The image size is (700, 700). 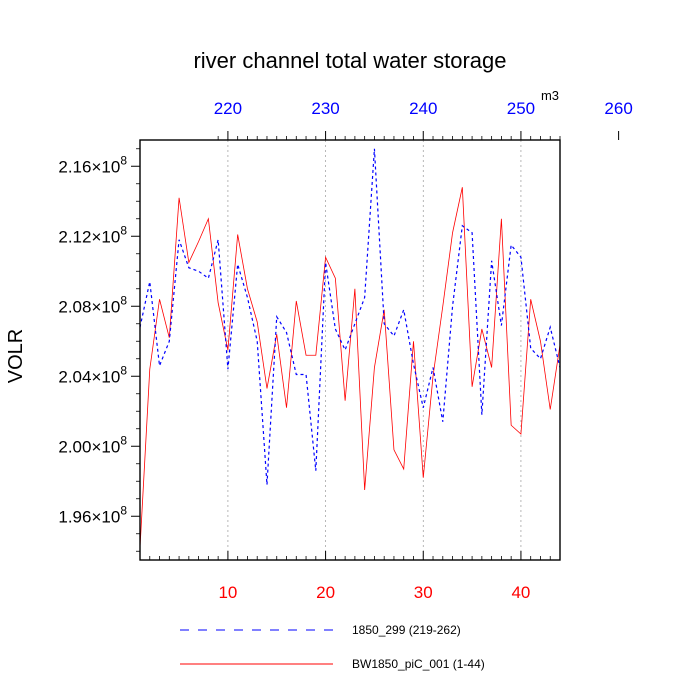 I want to click on units-label: m3, so click(x=550, y=95).